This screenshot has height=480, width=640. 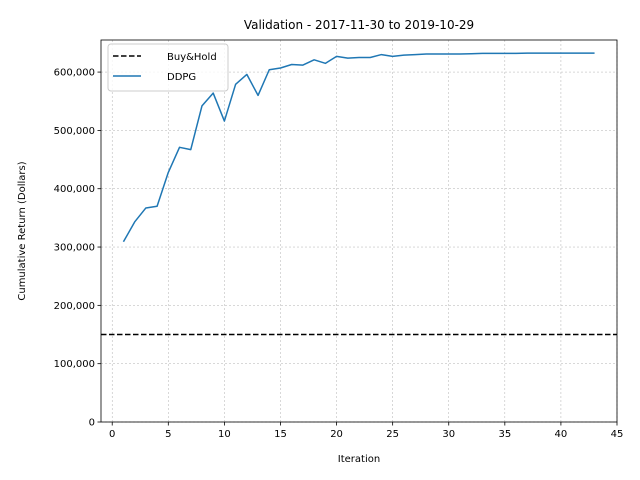 I want to click on y-tick-label: 300,000, so click(x=74, y=248).